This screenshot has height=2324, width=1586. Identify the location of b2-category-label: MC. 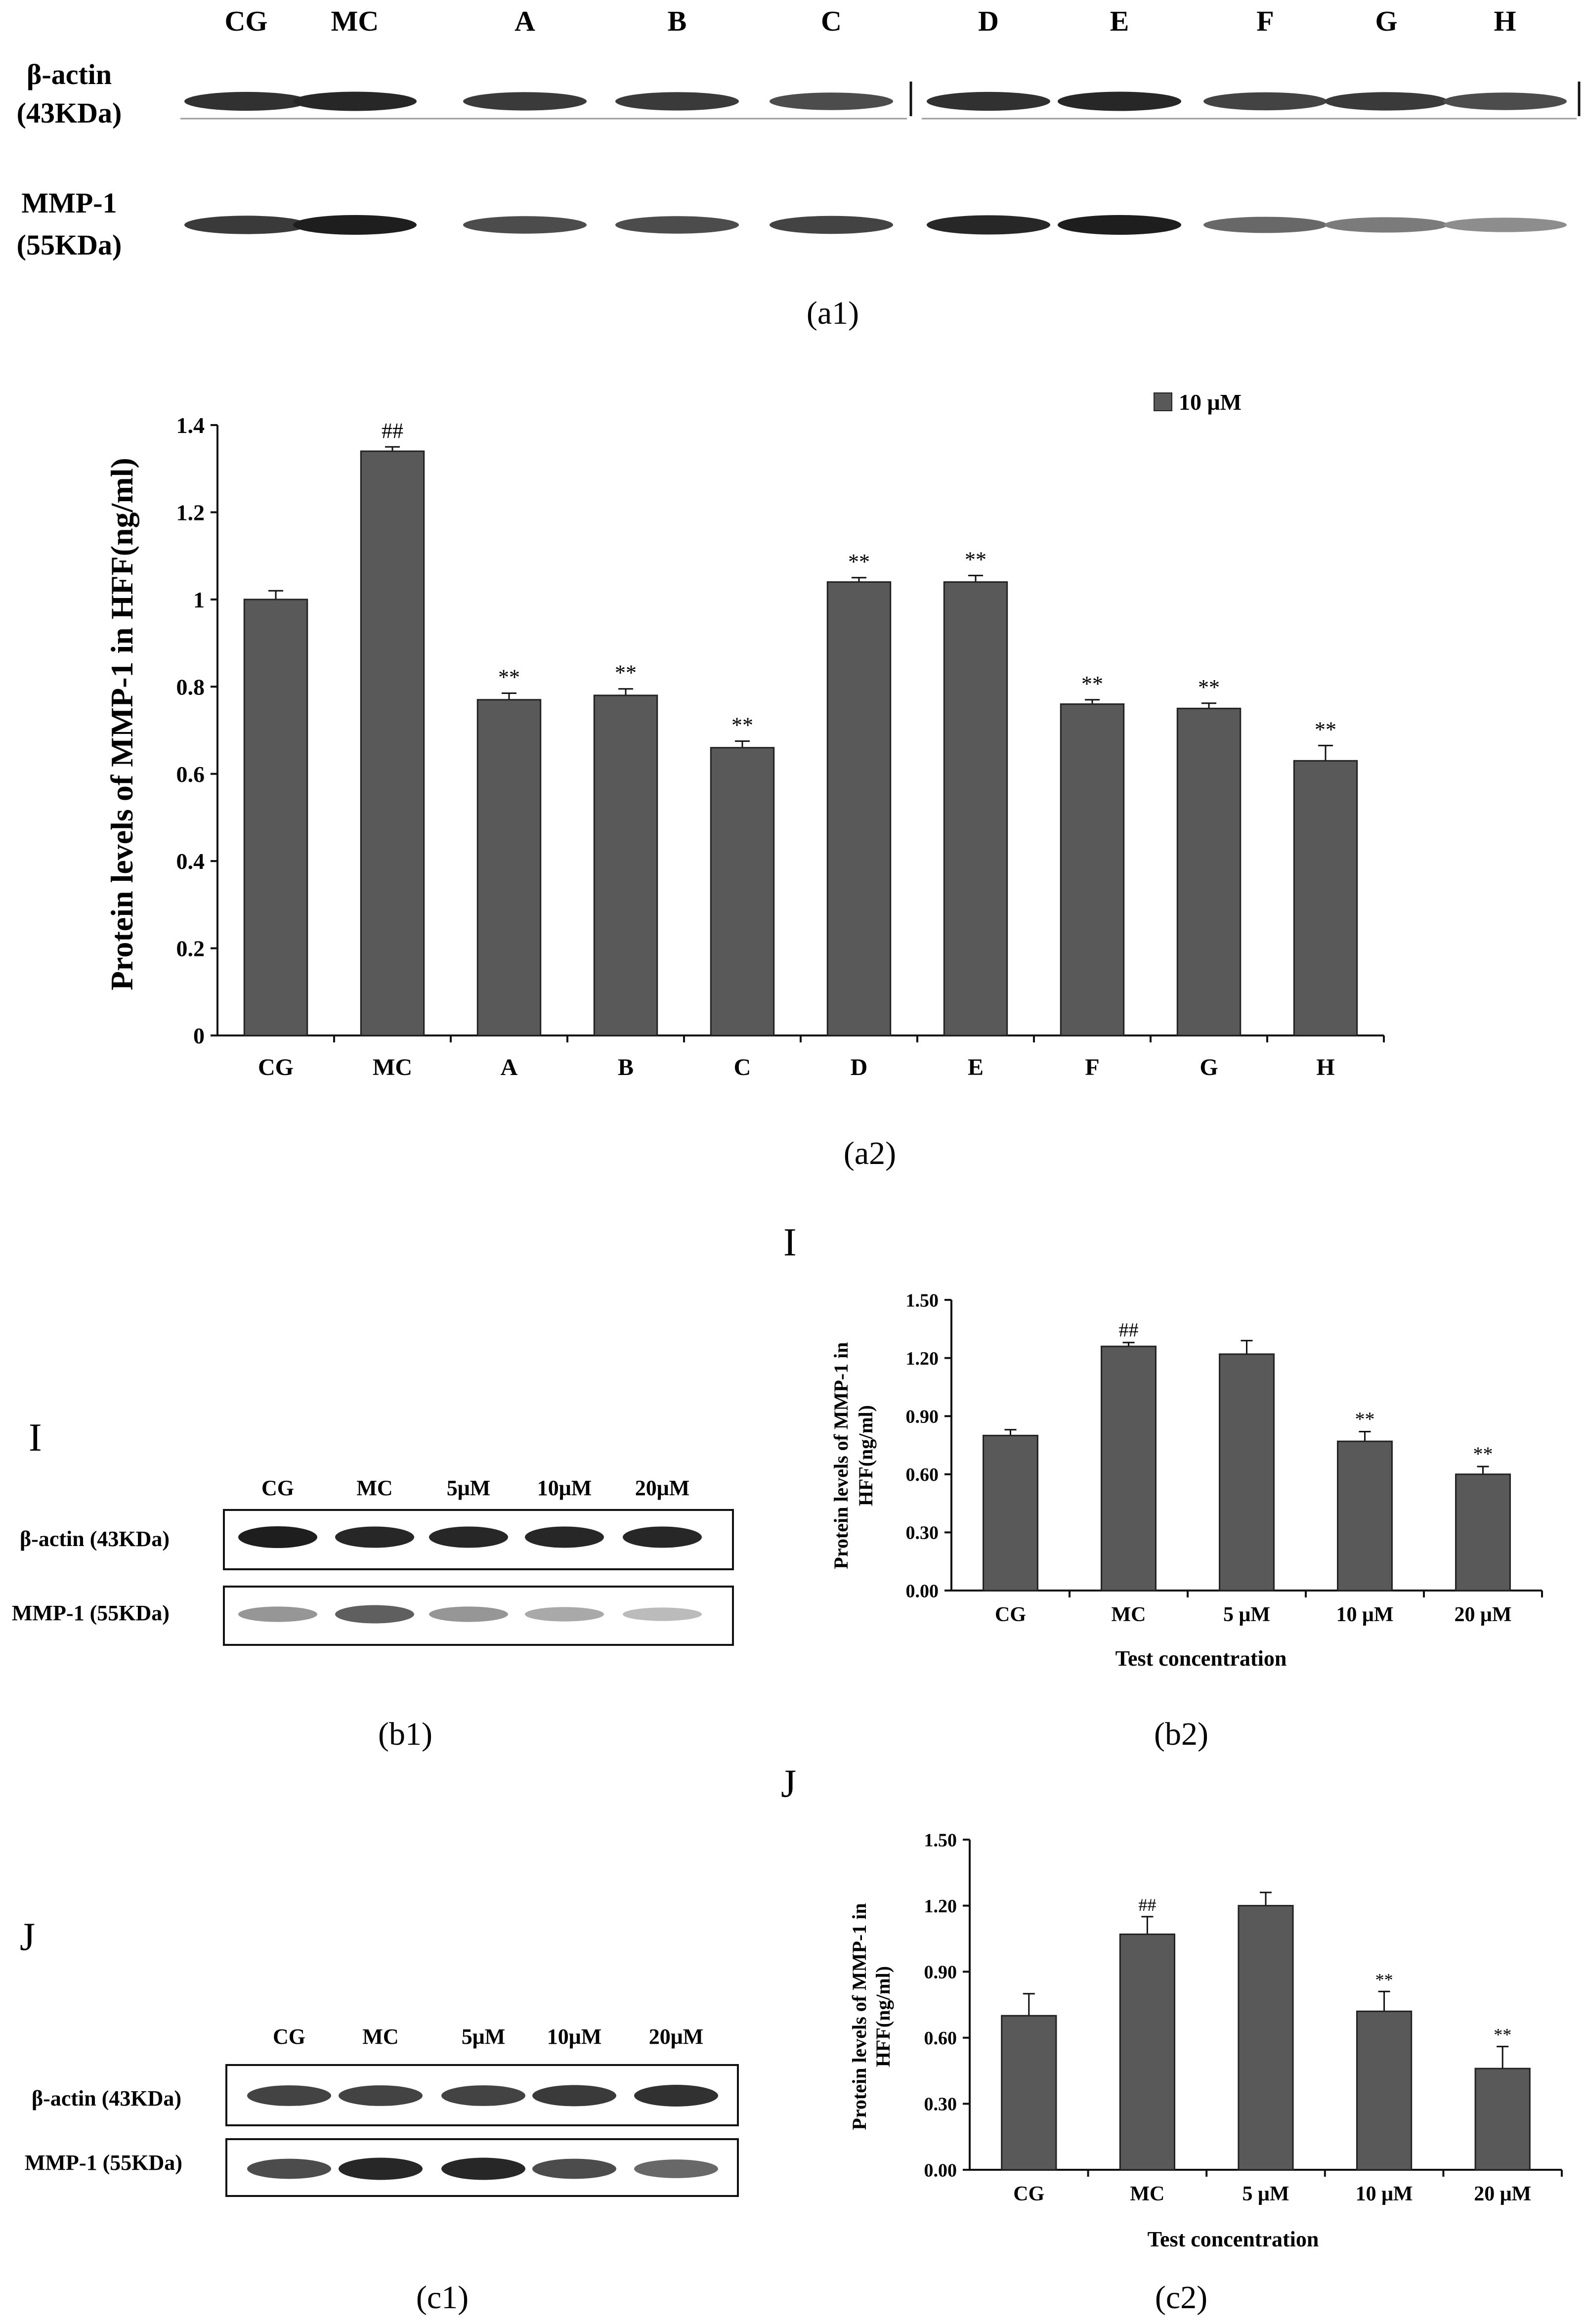
(1129, 1614).